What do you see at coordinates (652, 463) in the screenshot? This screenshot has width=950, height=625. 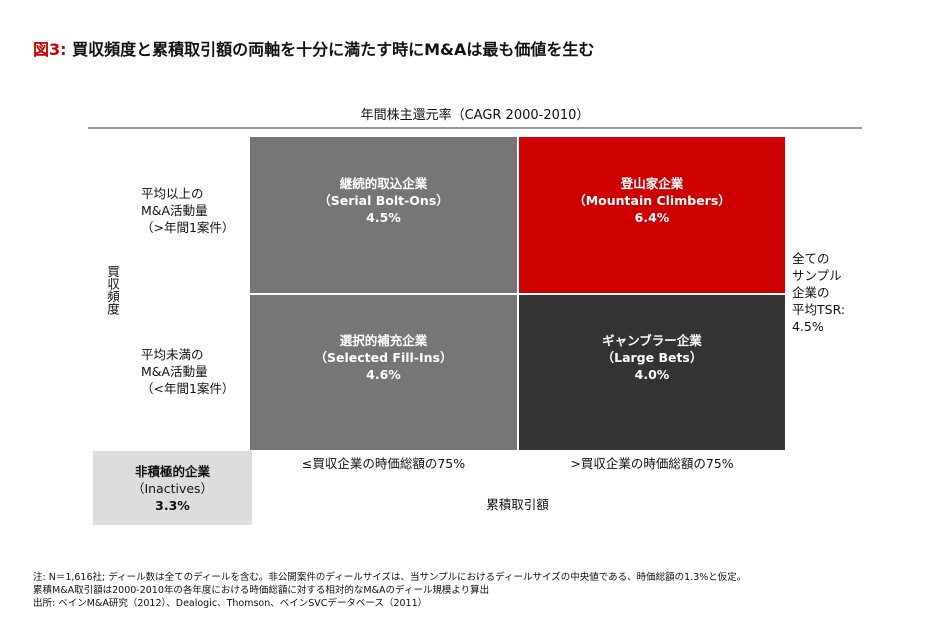 I see `col-label-high: >買収企業の時価総額の75%` at bounding box center [652, 463].